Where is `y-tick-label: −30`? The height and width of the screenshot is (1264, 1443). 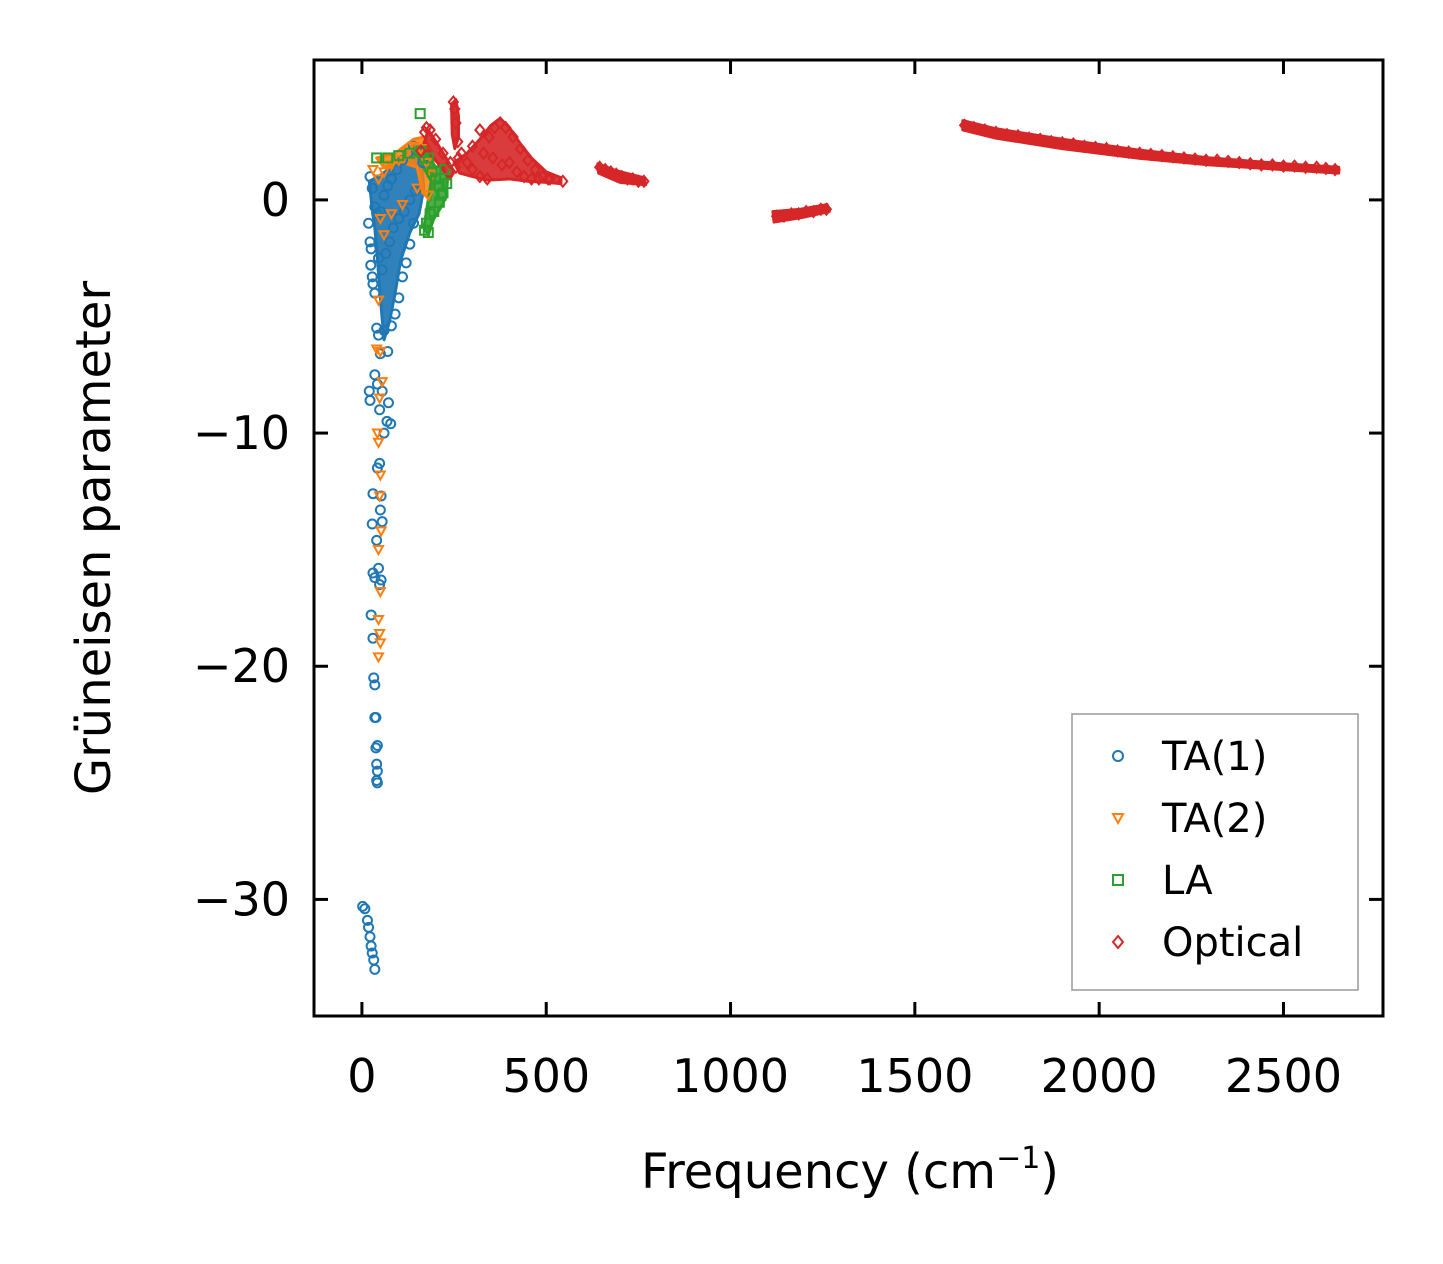 y-tick-label: −30 is located at coordinates (241, 899).